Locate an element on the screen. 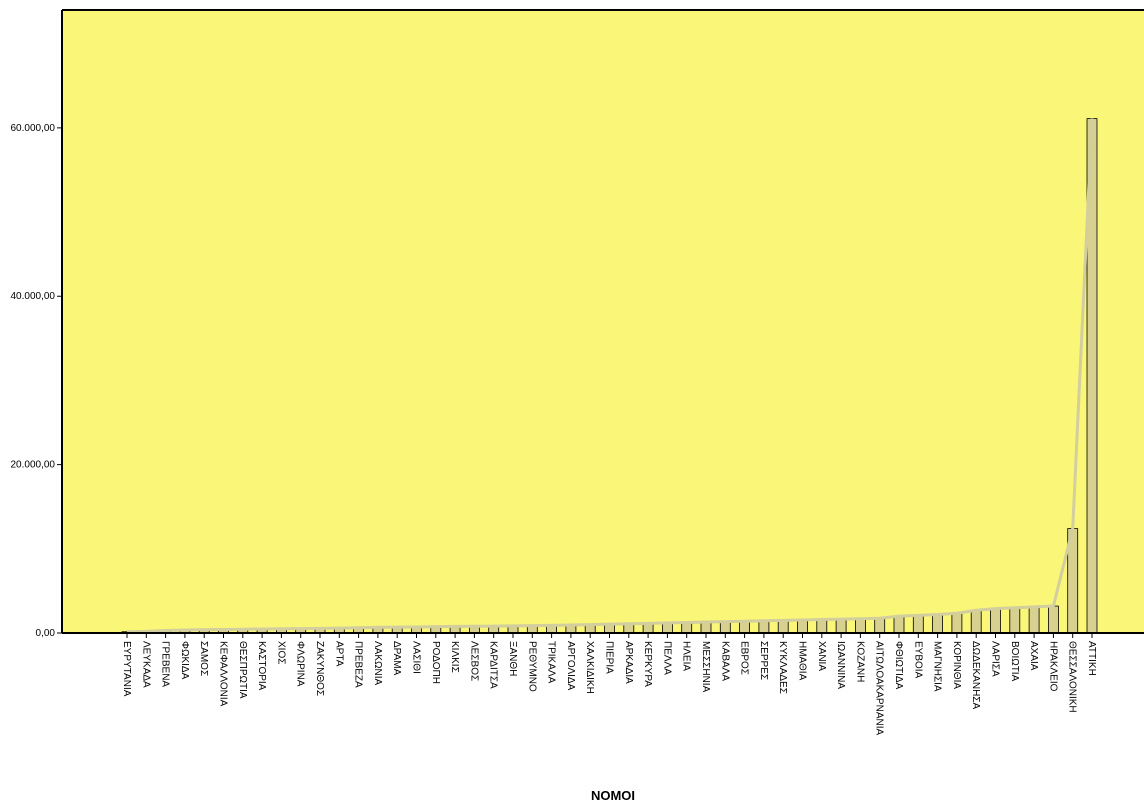 Image resolution: width=1144 pixels, height=804 pixels. x-tick-label: ΣΑΜΟΣ is located at coordinates (203, 658).